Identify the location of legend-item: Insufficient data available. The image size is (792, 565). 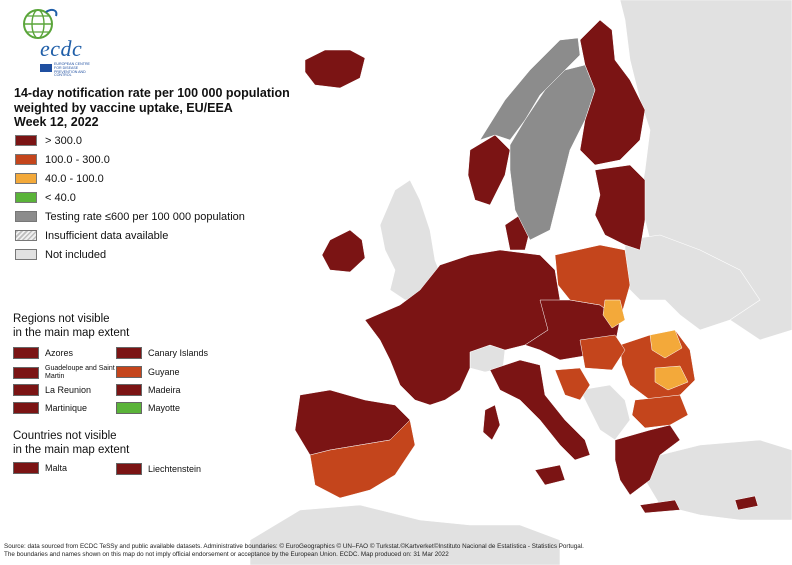
(130, 235).